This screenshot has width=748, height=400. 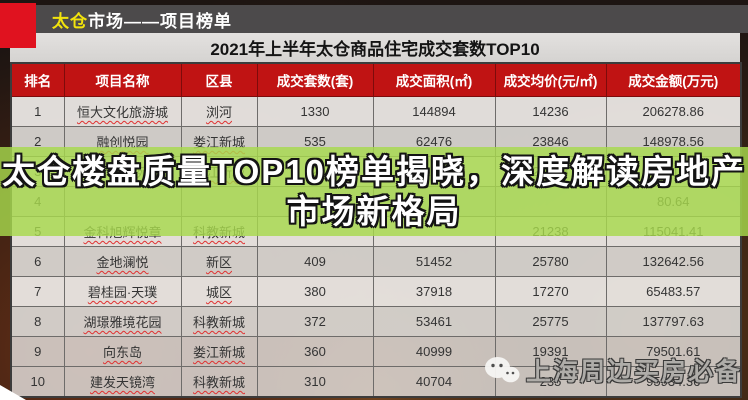 What do you see at coordinates (37, 111) in the screenshot?
I see `cell-rank: 1` at bounding box center [37, 111].